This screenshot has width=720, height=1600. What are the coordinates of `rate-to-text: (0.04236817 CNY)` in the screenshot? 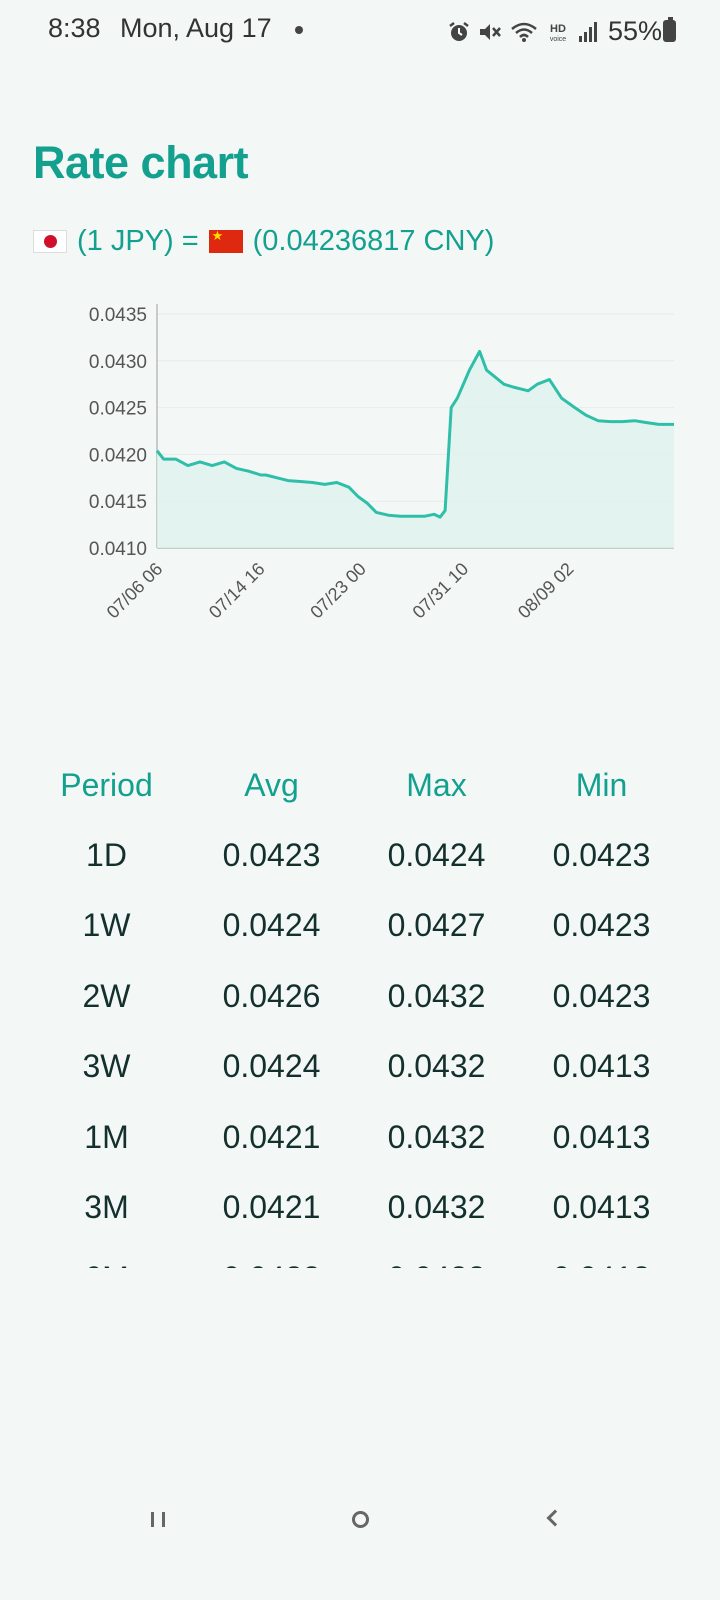 It's located at (373, 240).